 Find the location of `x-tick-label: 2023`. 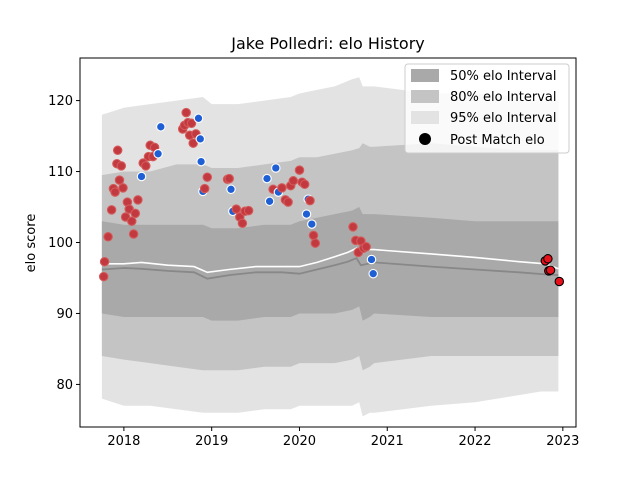

x-tick-label: 2023 is located at coordinates (562, 441).